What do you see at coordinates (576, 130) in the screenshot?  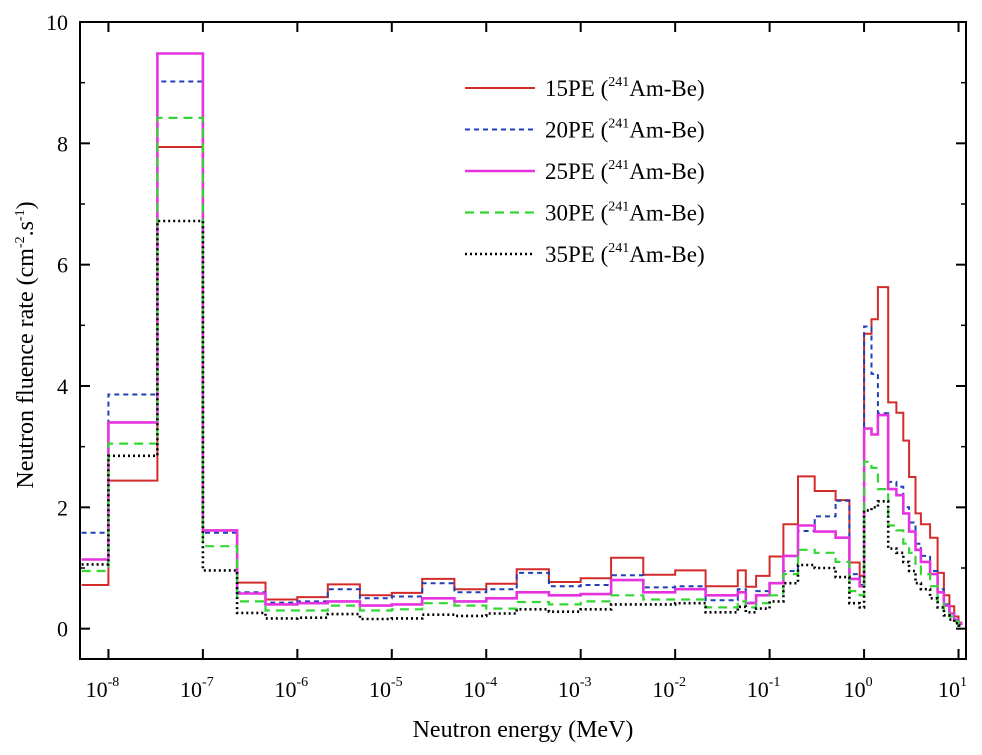 I see `legend-name-2: 20PE (` at bounding box center [576, 130].